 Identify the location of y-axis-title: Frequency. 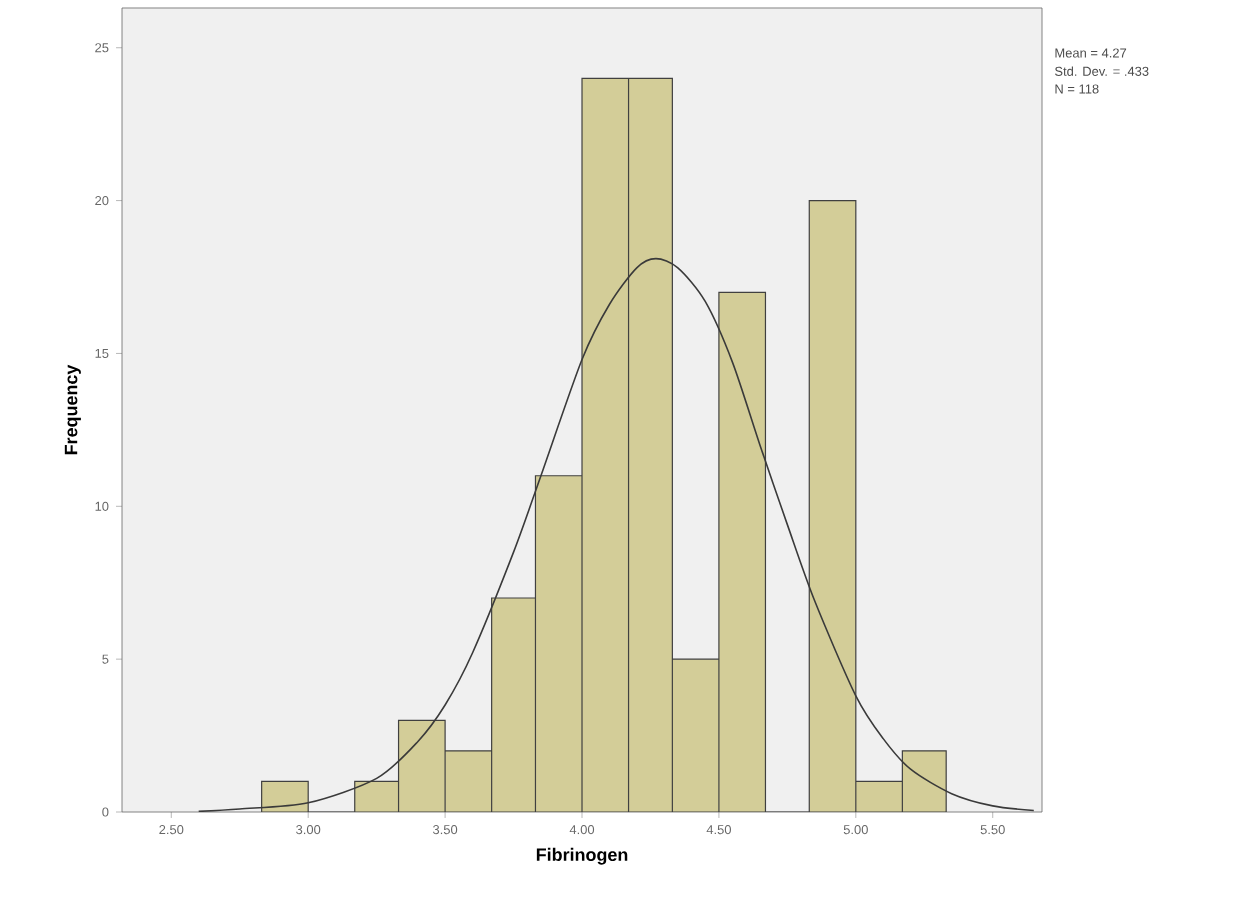
(72, 409).